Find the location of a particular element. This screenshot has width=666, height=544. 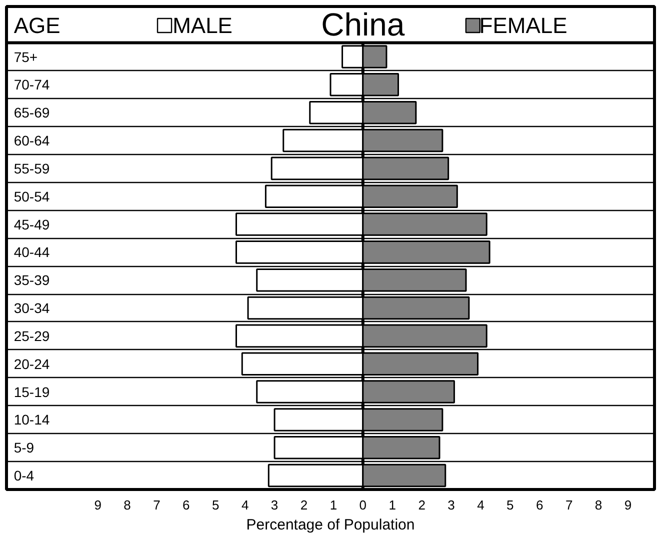

y-tick-label: 40-44 is located at coordinates (32, 252).